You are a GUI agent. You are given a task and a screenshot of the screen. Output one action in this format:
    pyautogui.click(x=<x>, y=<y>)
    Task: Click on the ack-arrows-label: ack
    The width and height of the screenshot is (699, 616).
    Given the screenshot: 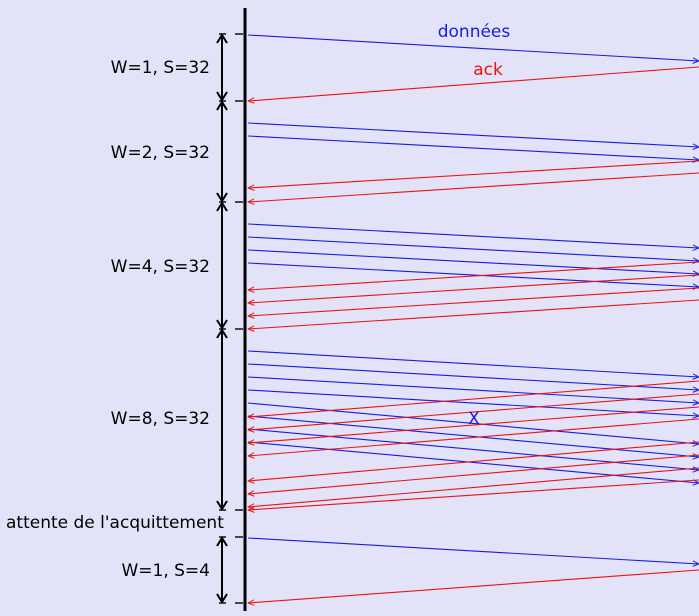 What is the action you would take?
    pyautogui.click(x=488, y=70)
    